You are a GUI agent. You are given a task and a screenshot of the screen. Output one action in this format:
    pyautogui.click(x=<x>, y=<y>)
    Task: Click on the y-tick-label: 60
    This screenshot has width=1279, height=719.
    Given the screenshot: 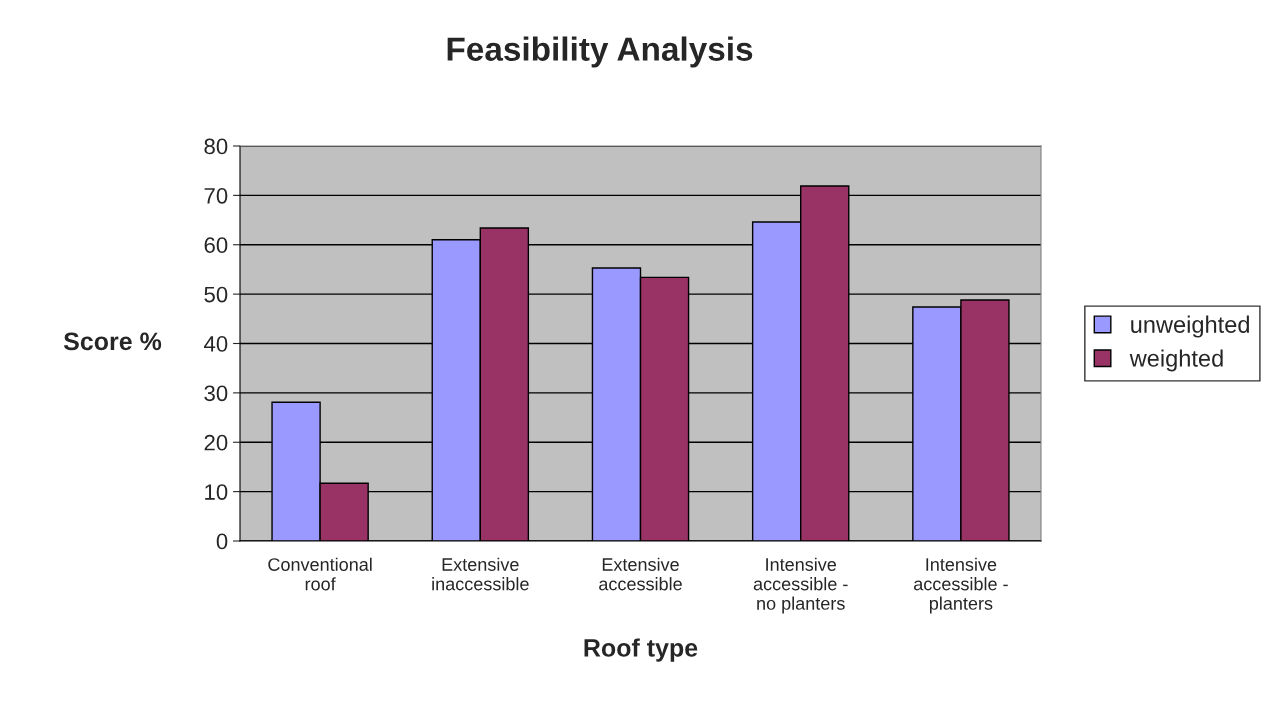 What is the action you would take?
    pyautogui.click(x=216, y=245)
    